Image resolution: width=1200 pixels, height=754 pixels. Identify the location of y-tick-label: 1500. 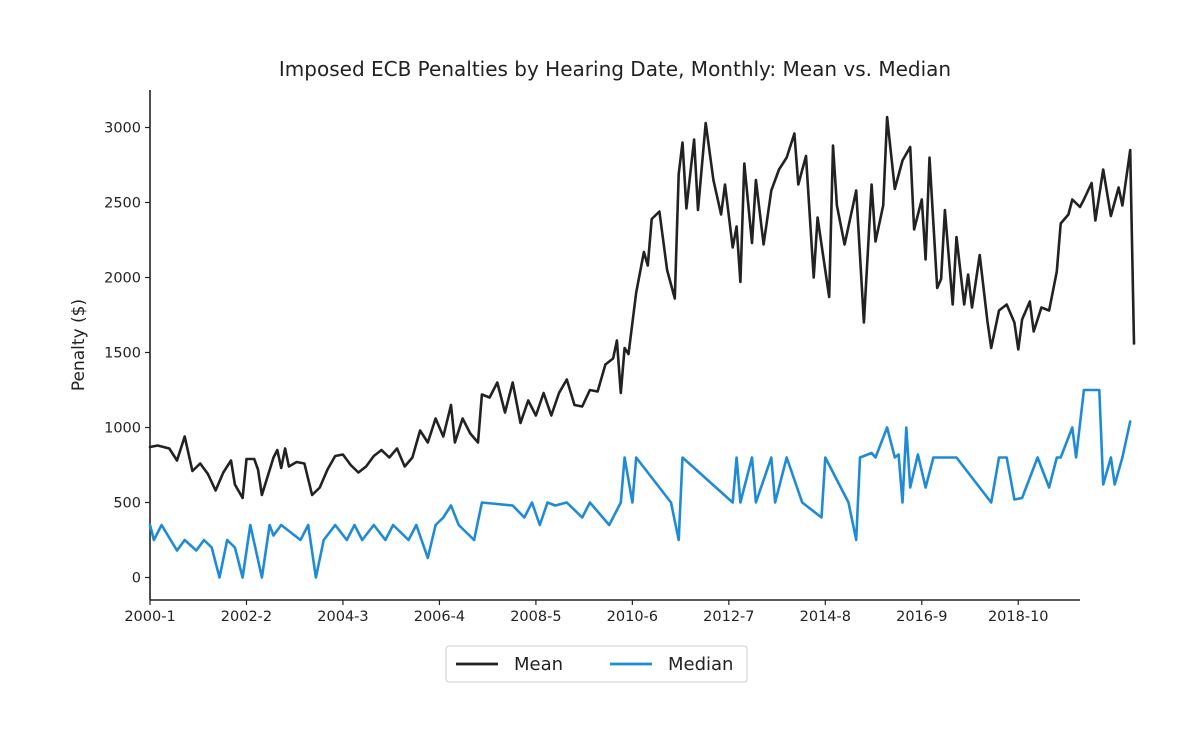
(122, 354).